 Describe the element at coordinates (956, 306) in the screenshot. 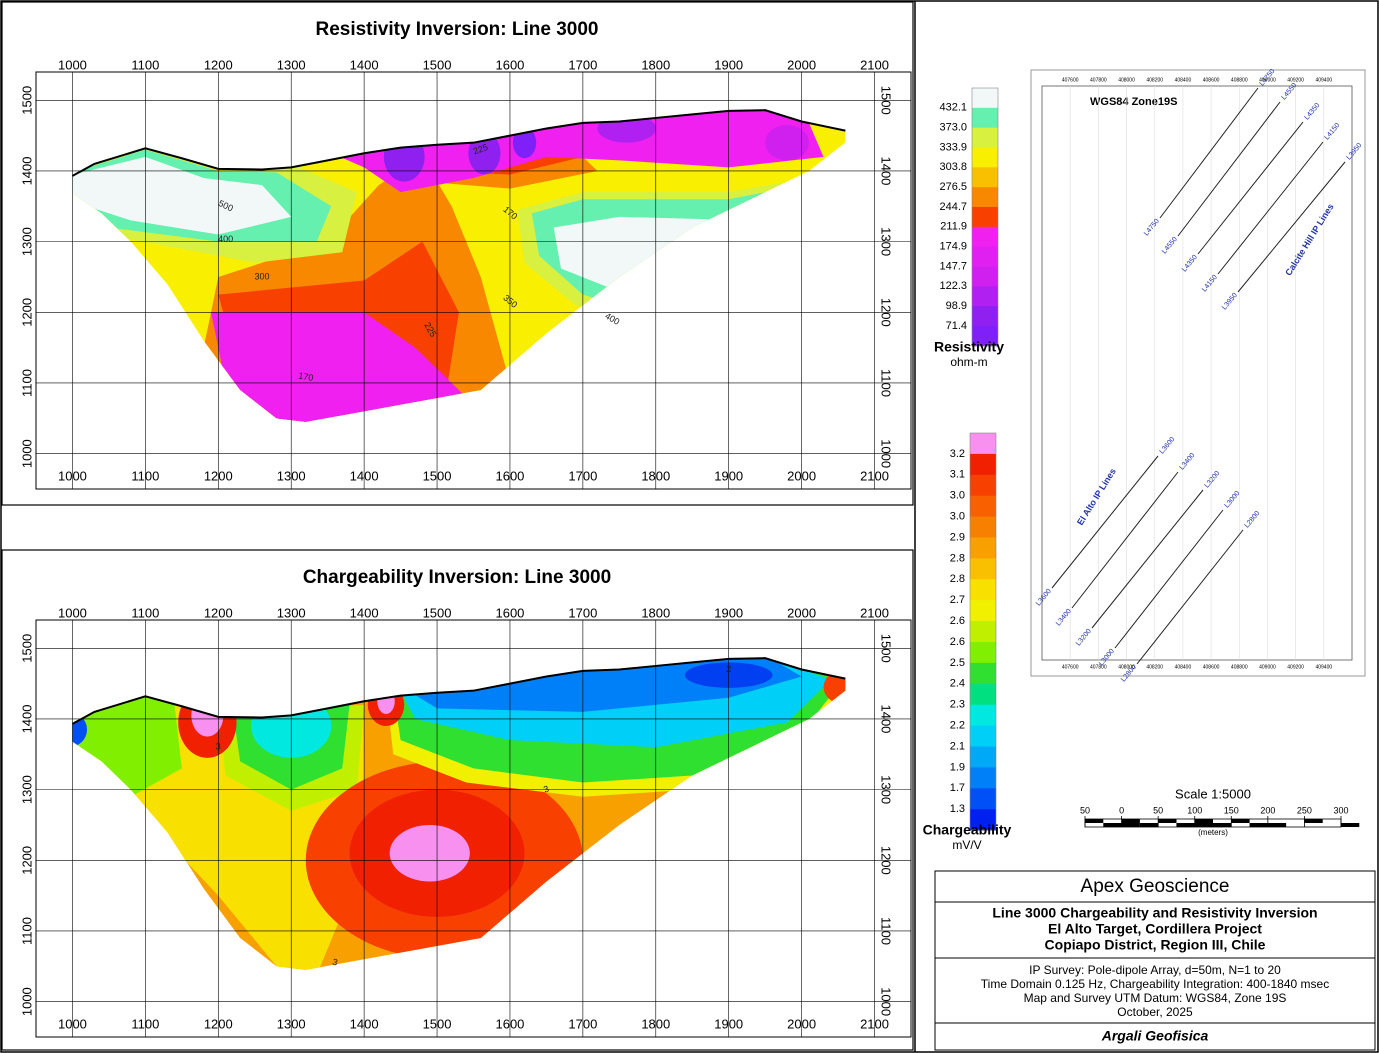

I see `colorbar-label: 98.9` at that location.